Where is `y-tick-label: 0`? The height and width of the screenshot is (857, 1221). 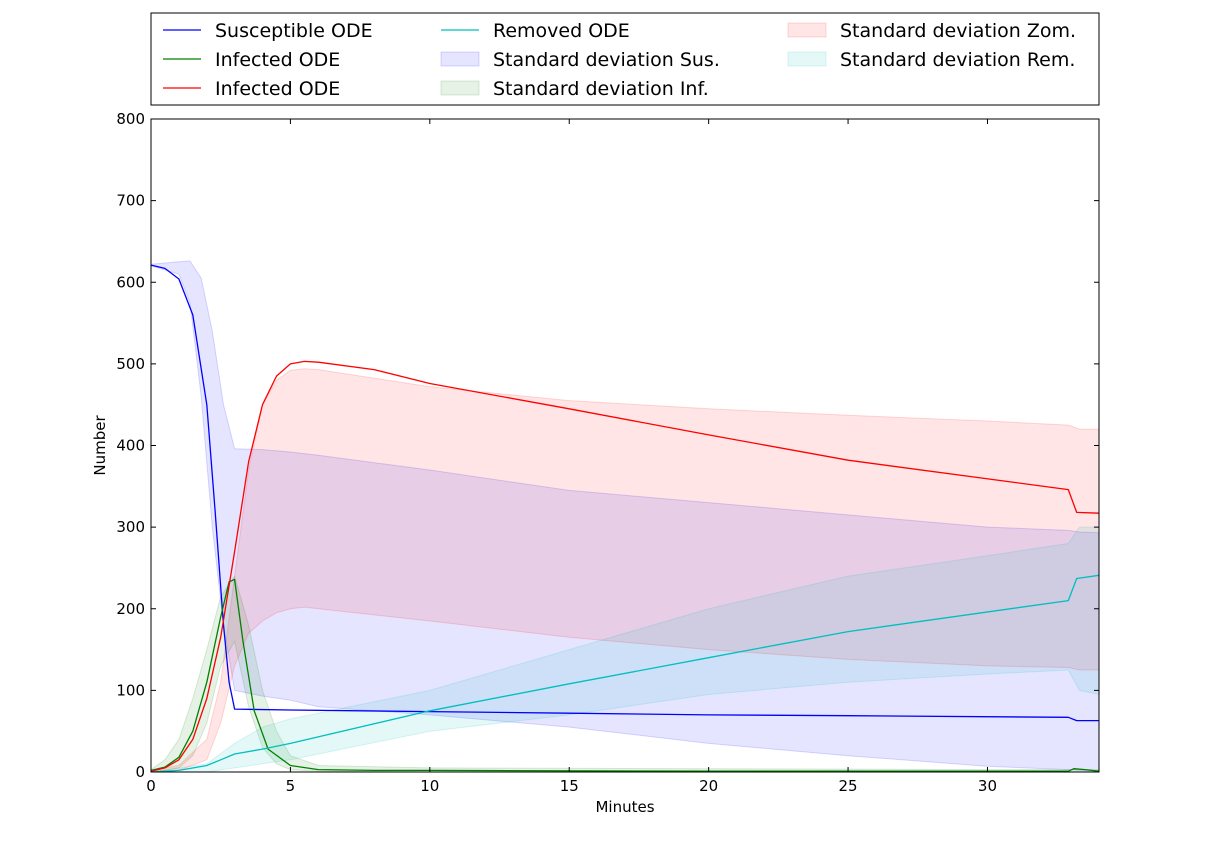
y-tick-label: 0 is located at coordinates (140, 772).